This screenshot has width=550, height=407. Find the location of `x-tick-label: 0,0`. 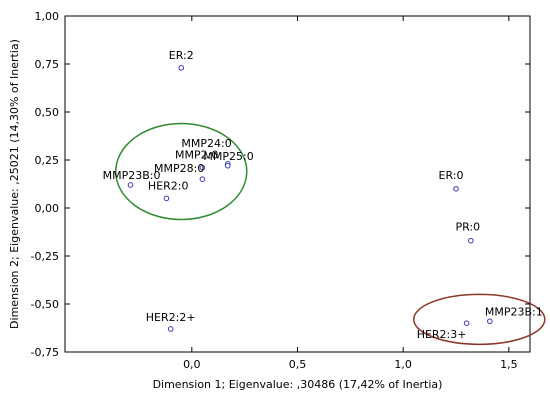

x-tick-label: 0,0 is located at coordinates (192, 364).